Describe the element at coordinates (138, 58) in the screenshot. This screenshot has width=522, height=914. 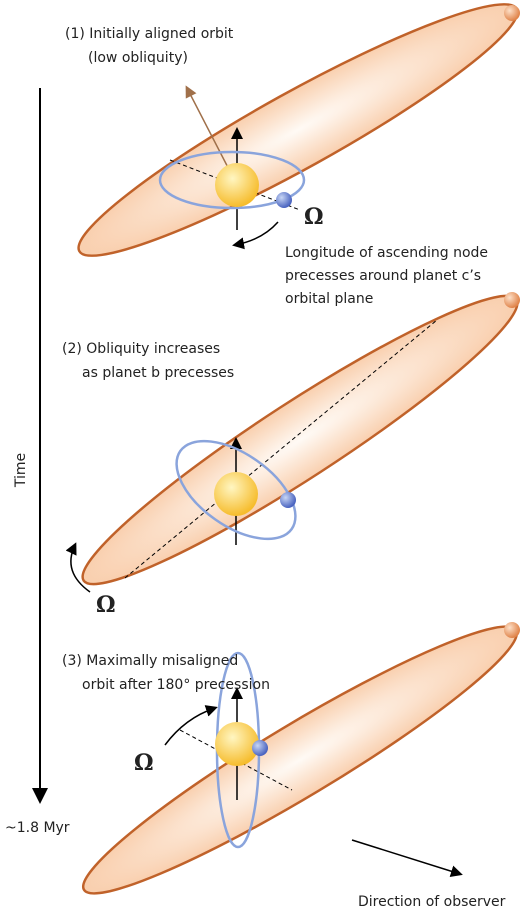
I see `caption: (low obliquity)` at that location.